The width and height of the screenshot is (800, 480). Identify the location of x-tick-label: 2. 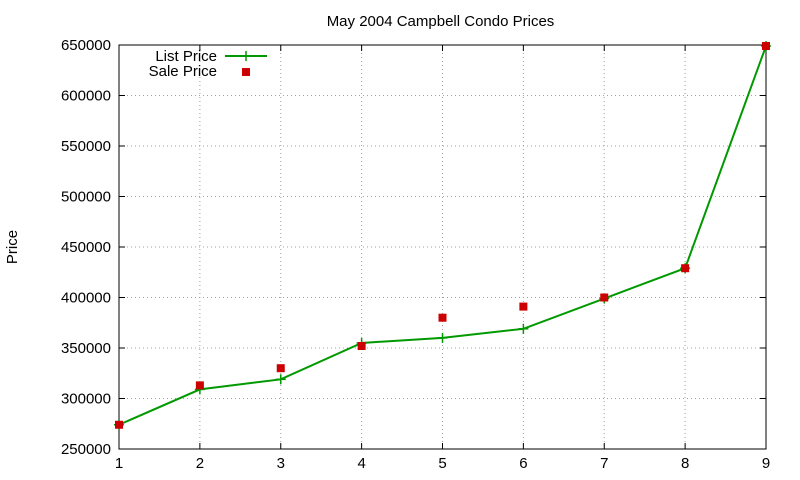
(200, 463).